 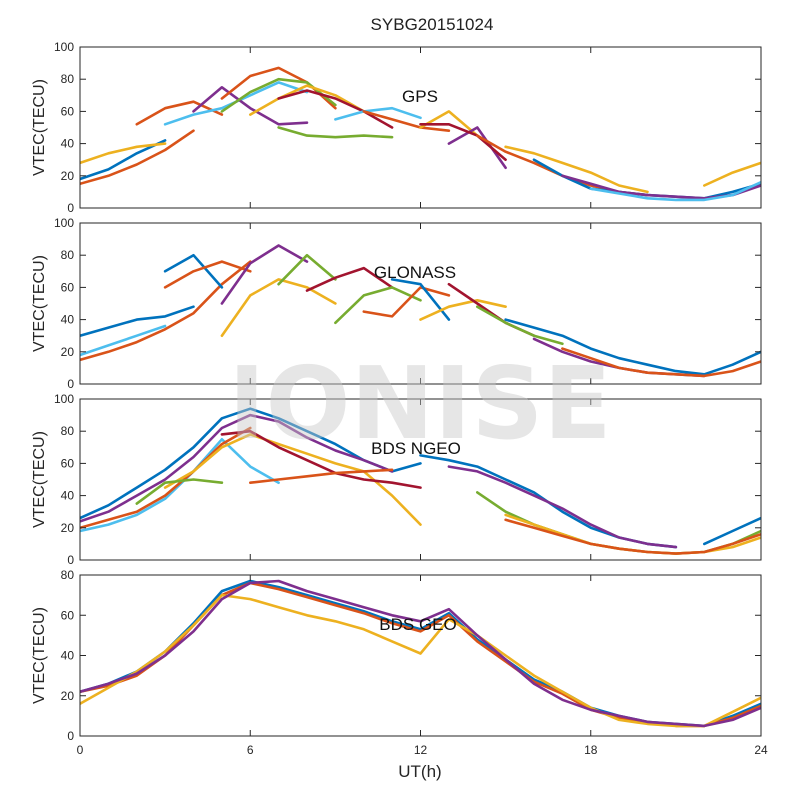 What do you see at coordinates (416, 448) in the screenshot?
I see `constellation-annotation: BDS NGEO` at bounding box center [416, 448].